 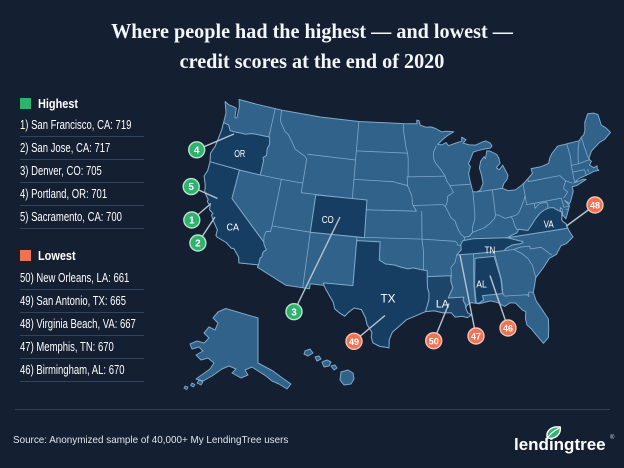 I want to click on svg-text: VA, so click(x=549, y=225).